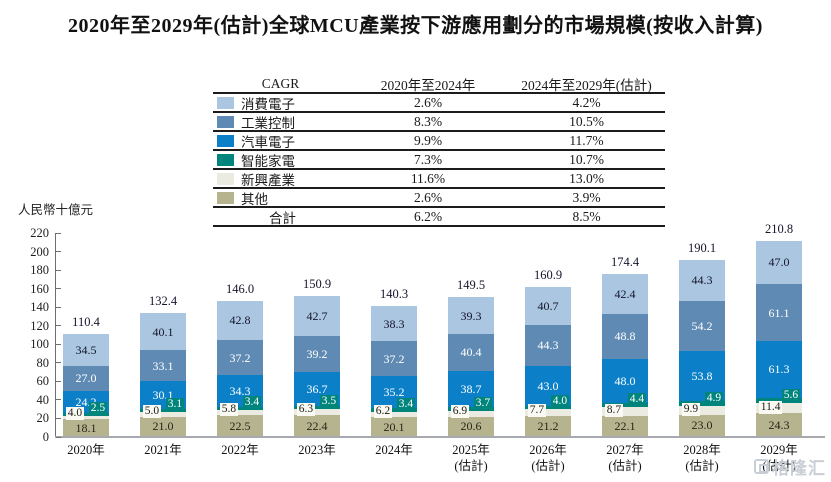 This screenshot has height=482, width=831. I want to click on segment-value-label: 5.0, so click(152, 411).